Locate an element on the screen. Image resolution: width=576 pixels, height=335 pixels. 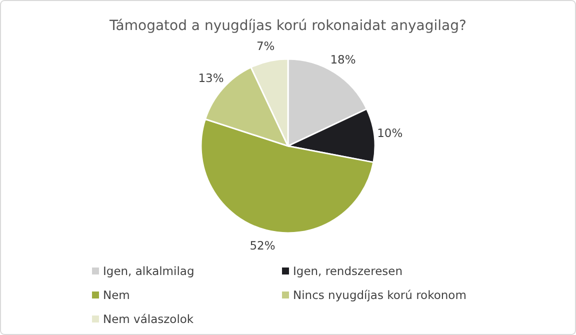
data-label: 13% is located at coordinates (211, 78).